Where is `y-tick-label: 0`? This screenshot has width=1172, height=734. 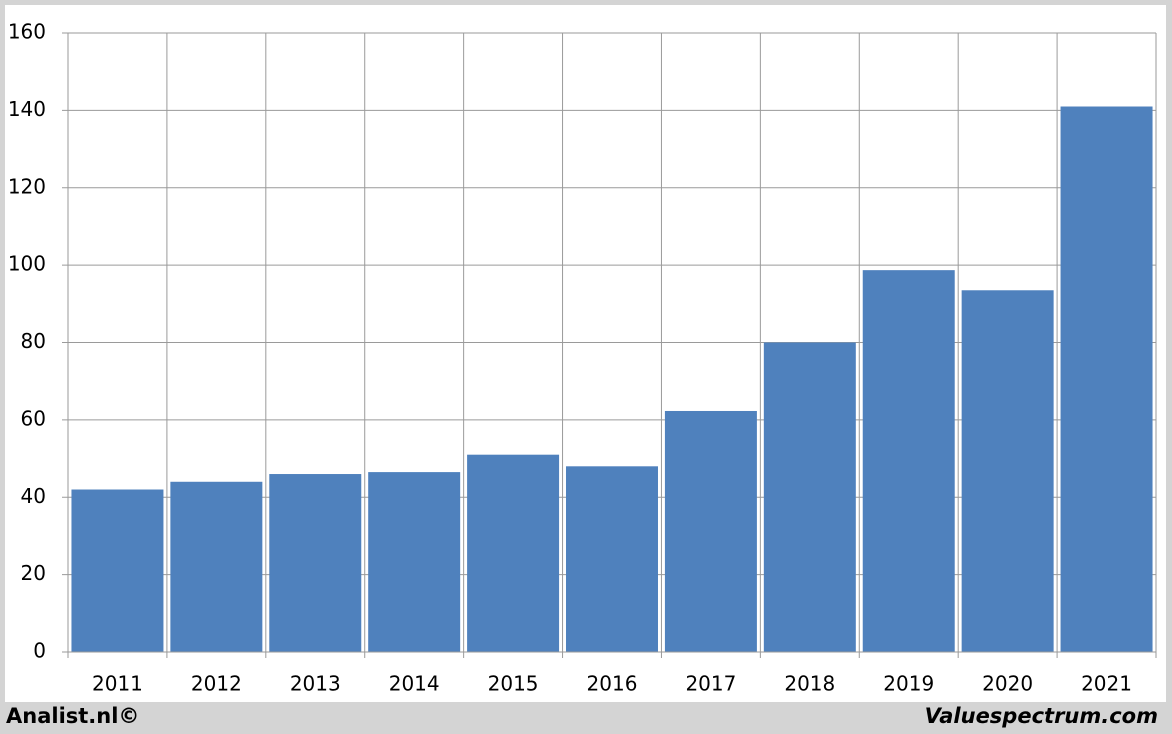
y-tick-label: 0 is located at coordinates (39, 651).